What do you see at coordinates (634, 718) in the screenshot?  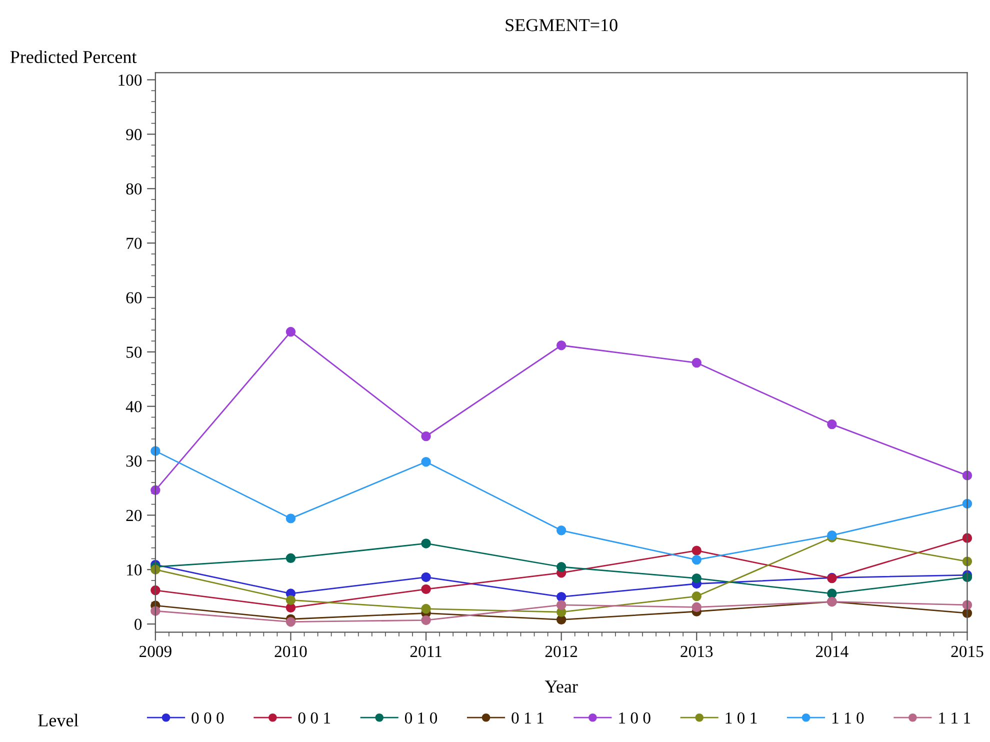 I see `legend-label: 1 0 0` at bounding box center [634, 718].